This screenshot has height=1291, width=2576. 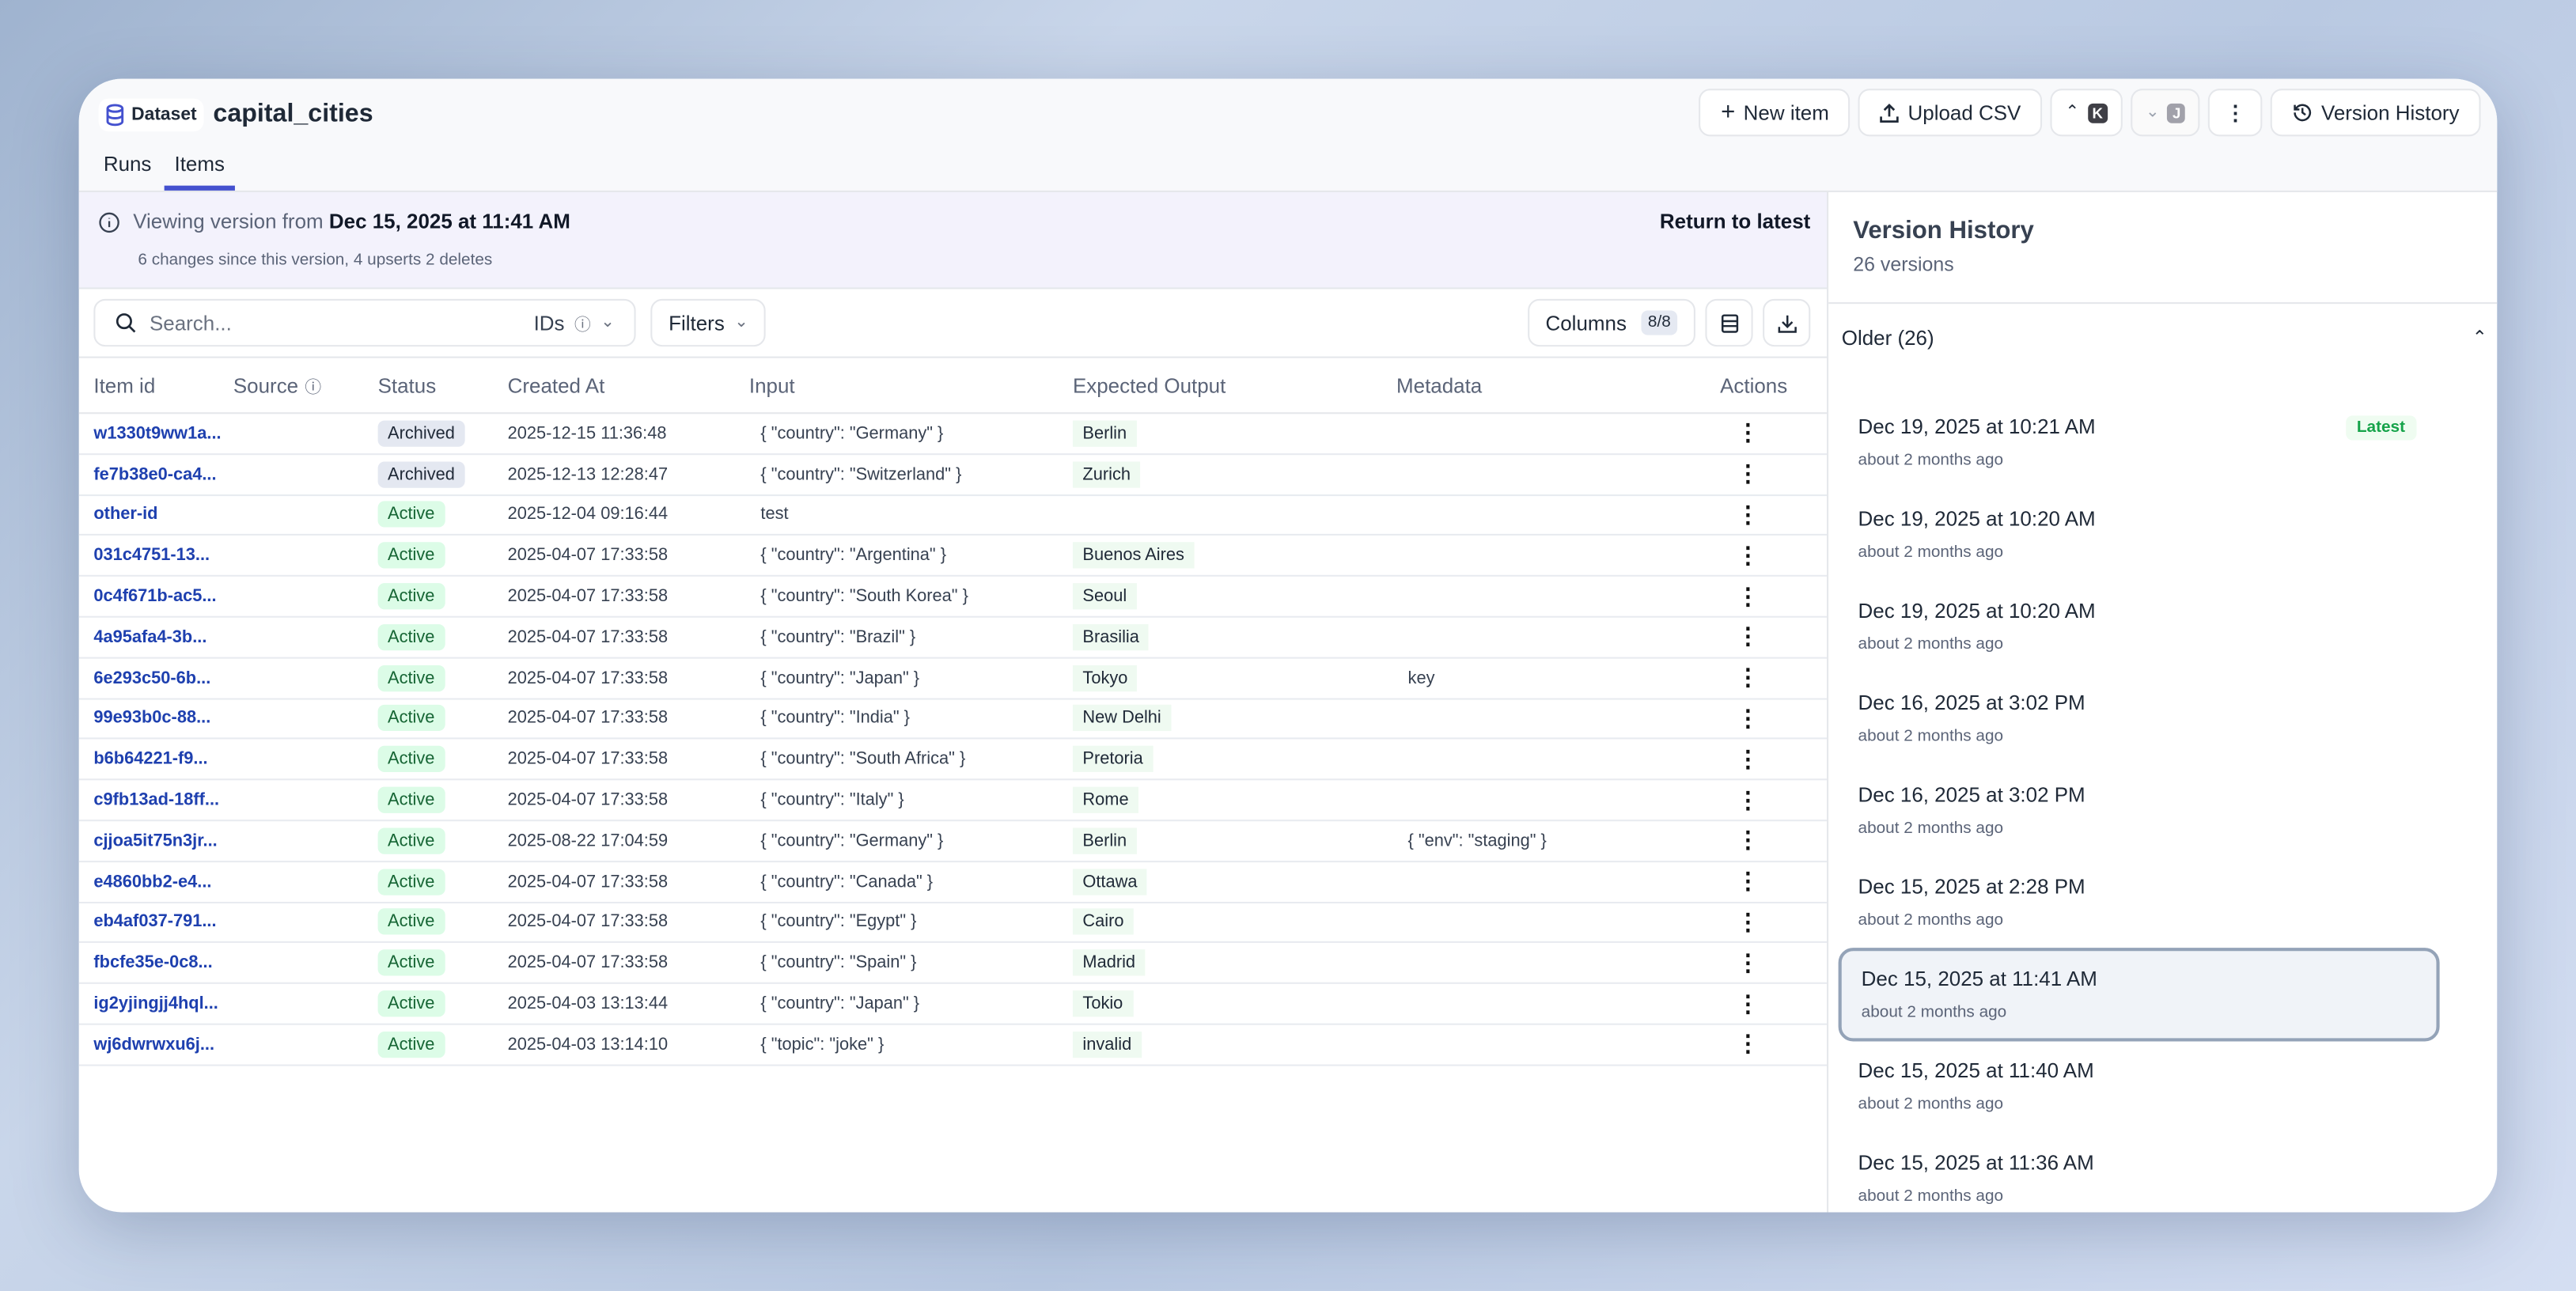 I want to click on filters-button: Filters ⌄, so click(x=708, y=322).